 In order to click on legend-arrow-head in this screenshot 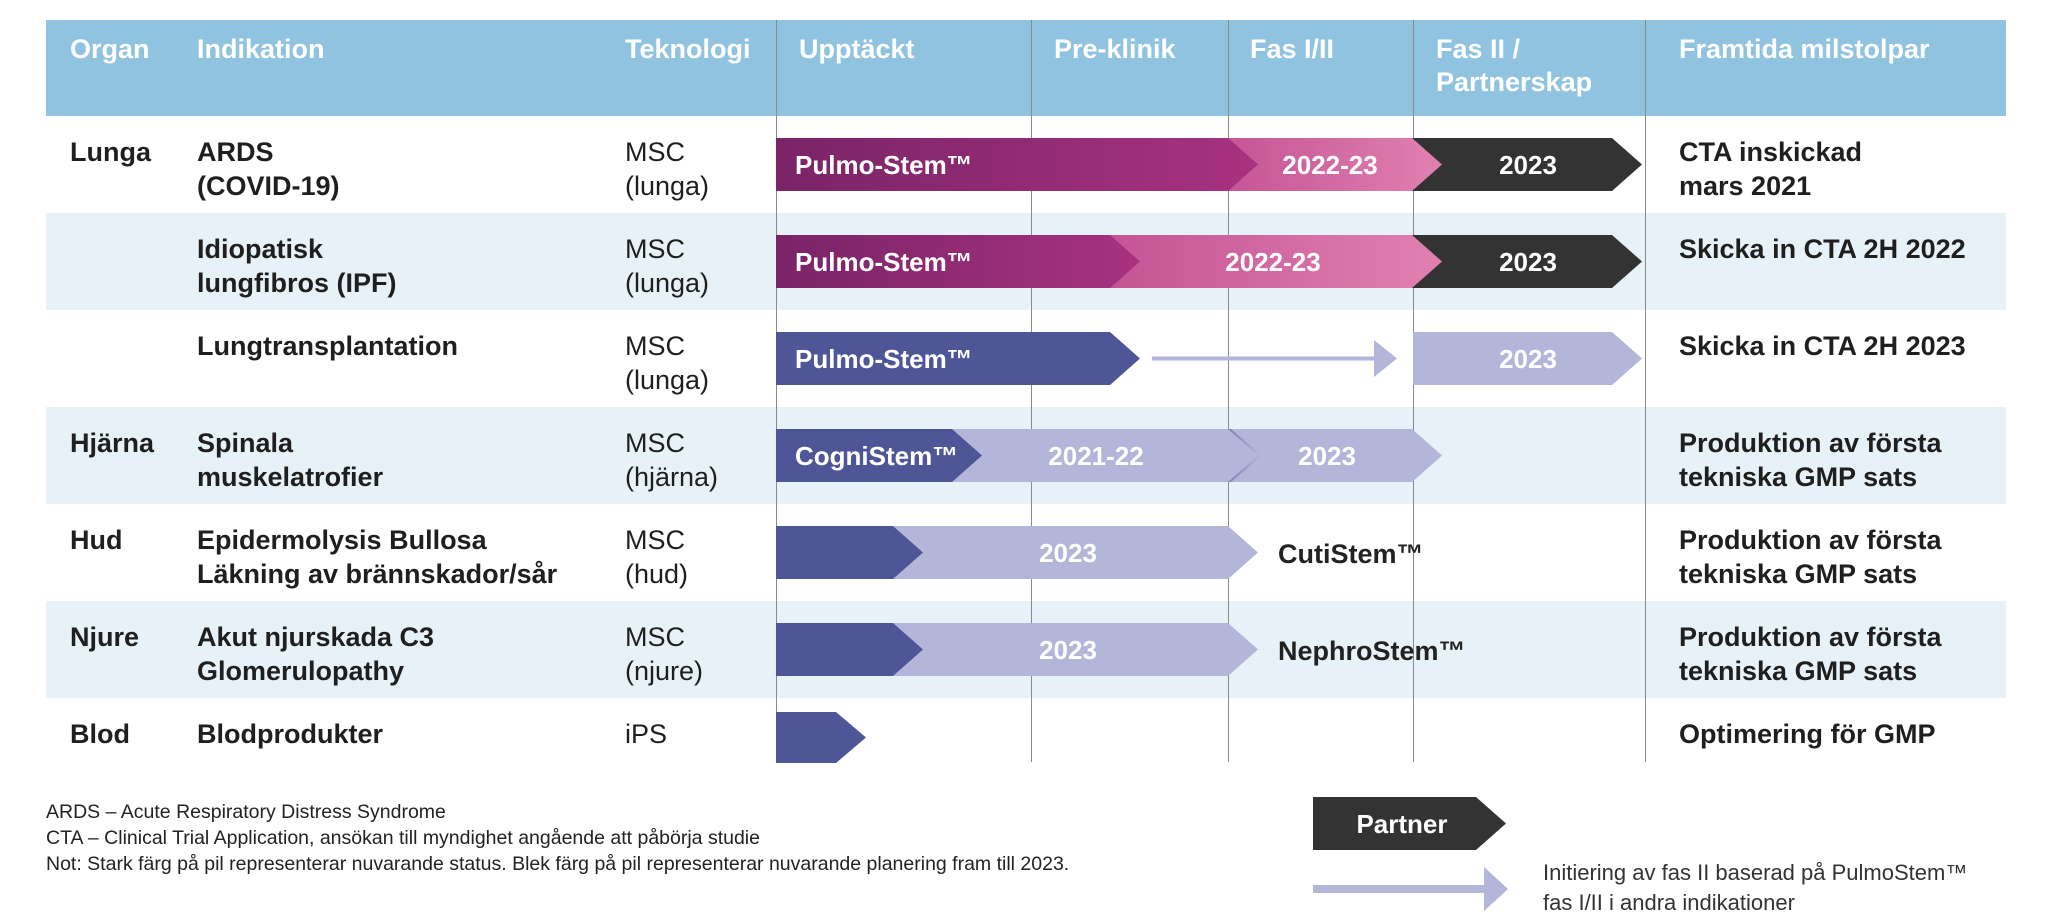, I will do `click(1496, 889)`.